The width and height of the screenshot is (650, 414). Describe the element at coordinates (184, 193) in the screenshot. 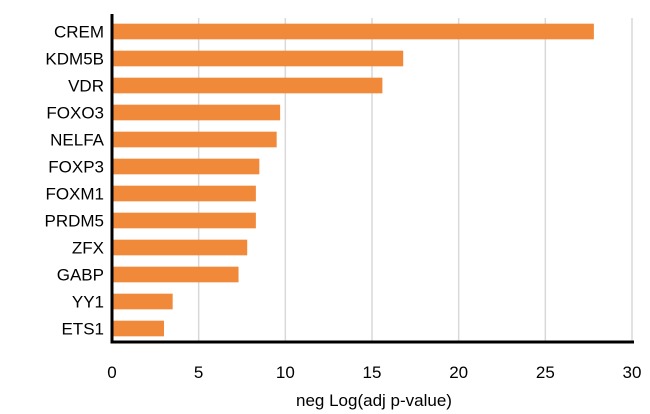

I see `bar-foxm1` at that location.